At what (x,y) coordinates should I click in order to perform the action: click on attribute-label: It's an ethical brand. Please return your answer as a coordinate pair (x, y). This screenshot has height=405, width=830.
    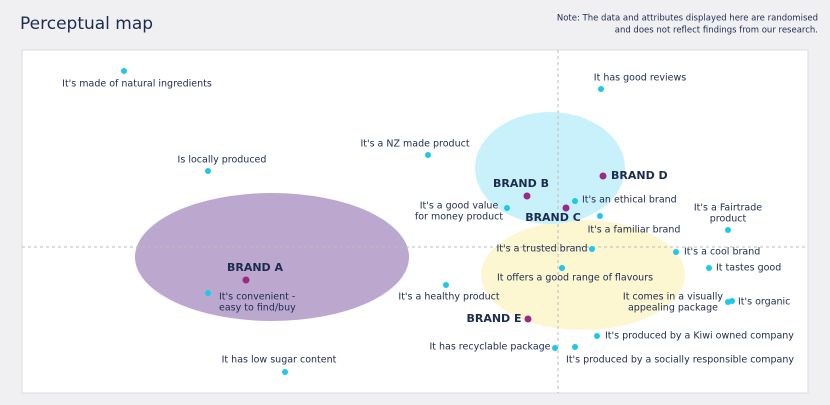
    Looking at the image, I should click on (629, 200).